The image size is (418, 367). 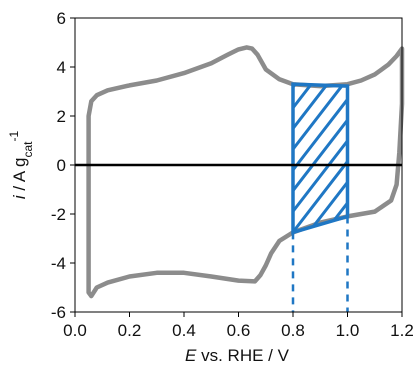 I want to click on x-axis-label-italic: E, so click(x=191, y=355).